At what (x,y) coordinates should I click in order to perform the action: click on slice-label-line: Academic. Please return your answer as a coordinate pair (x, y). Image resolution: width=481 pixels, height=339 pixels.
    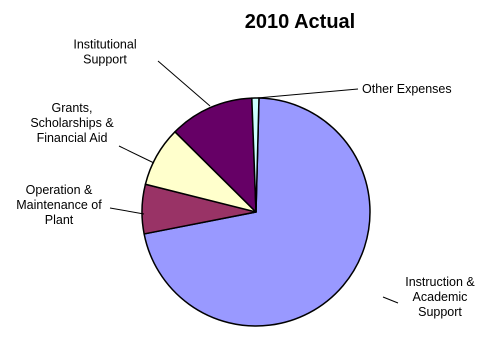
    Looking at the image, I should click on (440, 297).